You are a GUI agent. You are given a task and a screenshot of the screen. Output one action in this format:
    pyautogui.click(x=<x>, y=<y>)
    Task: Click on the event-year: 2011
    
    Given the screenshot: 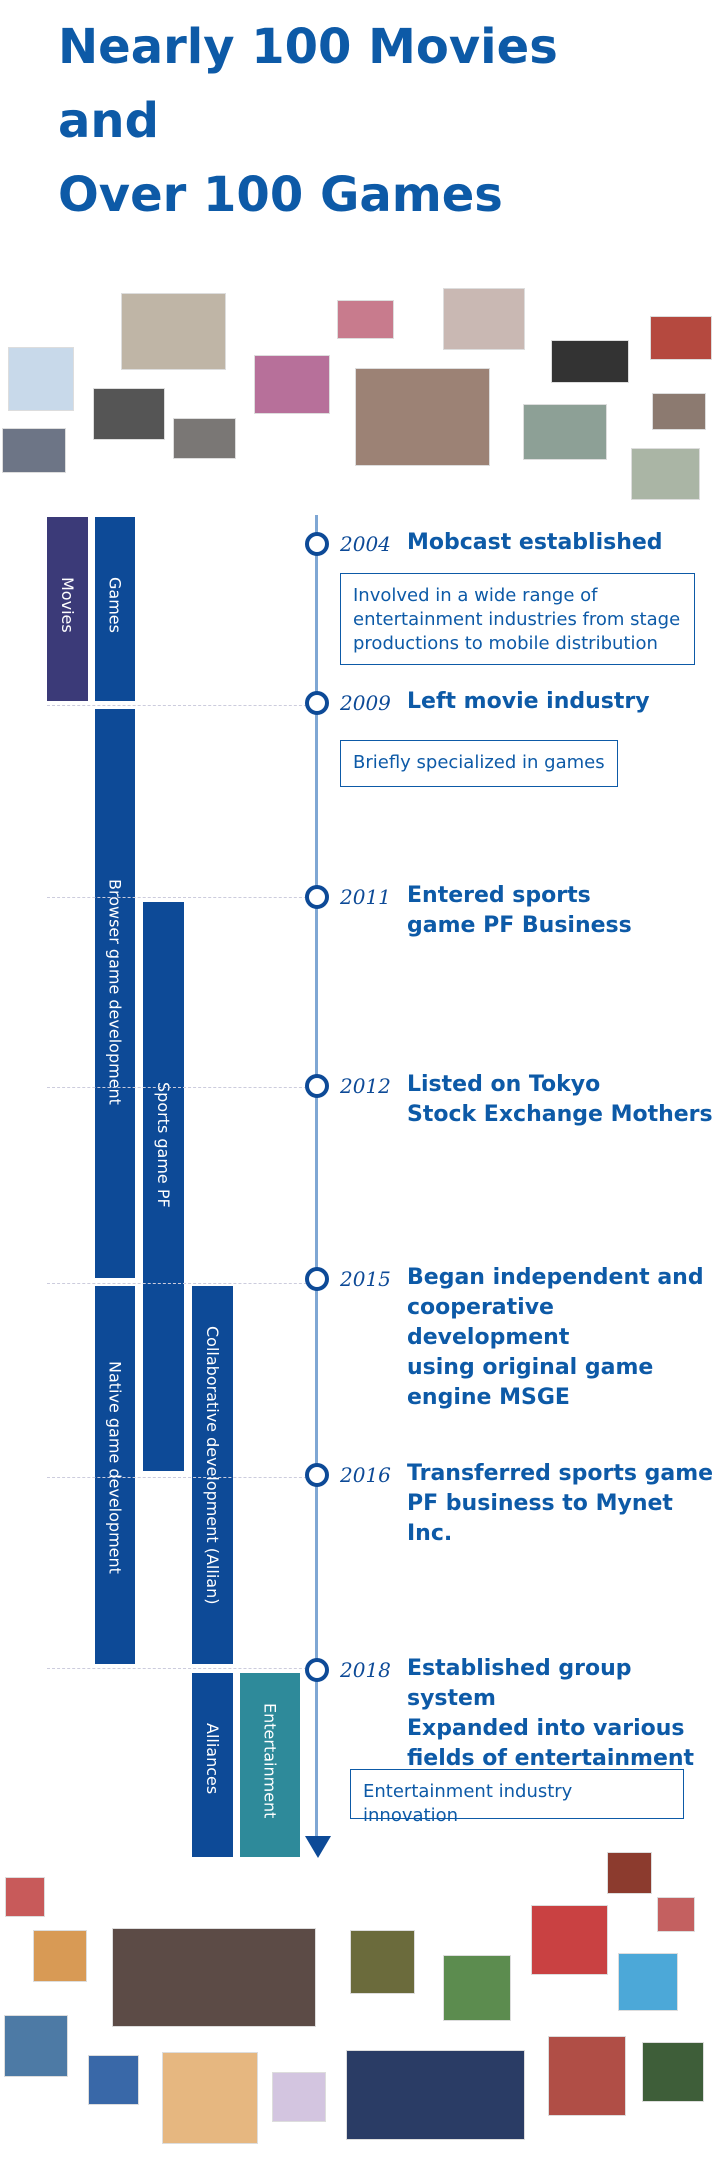 What is the action you would take?
    pyautogui.click(x=365, y=897)
    